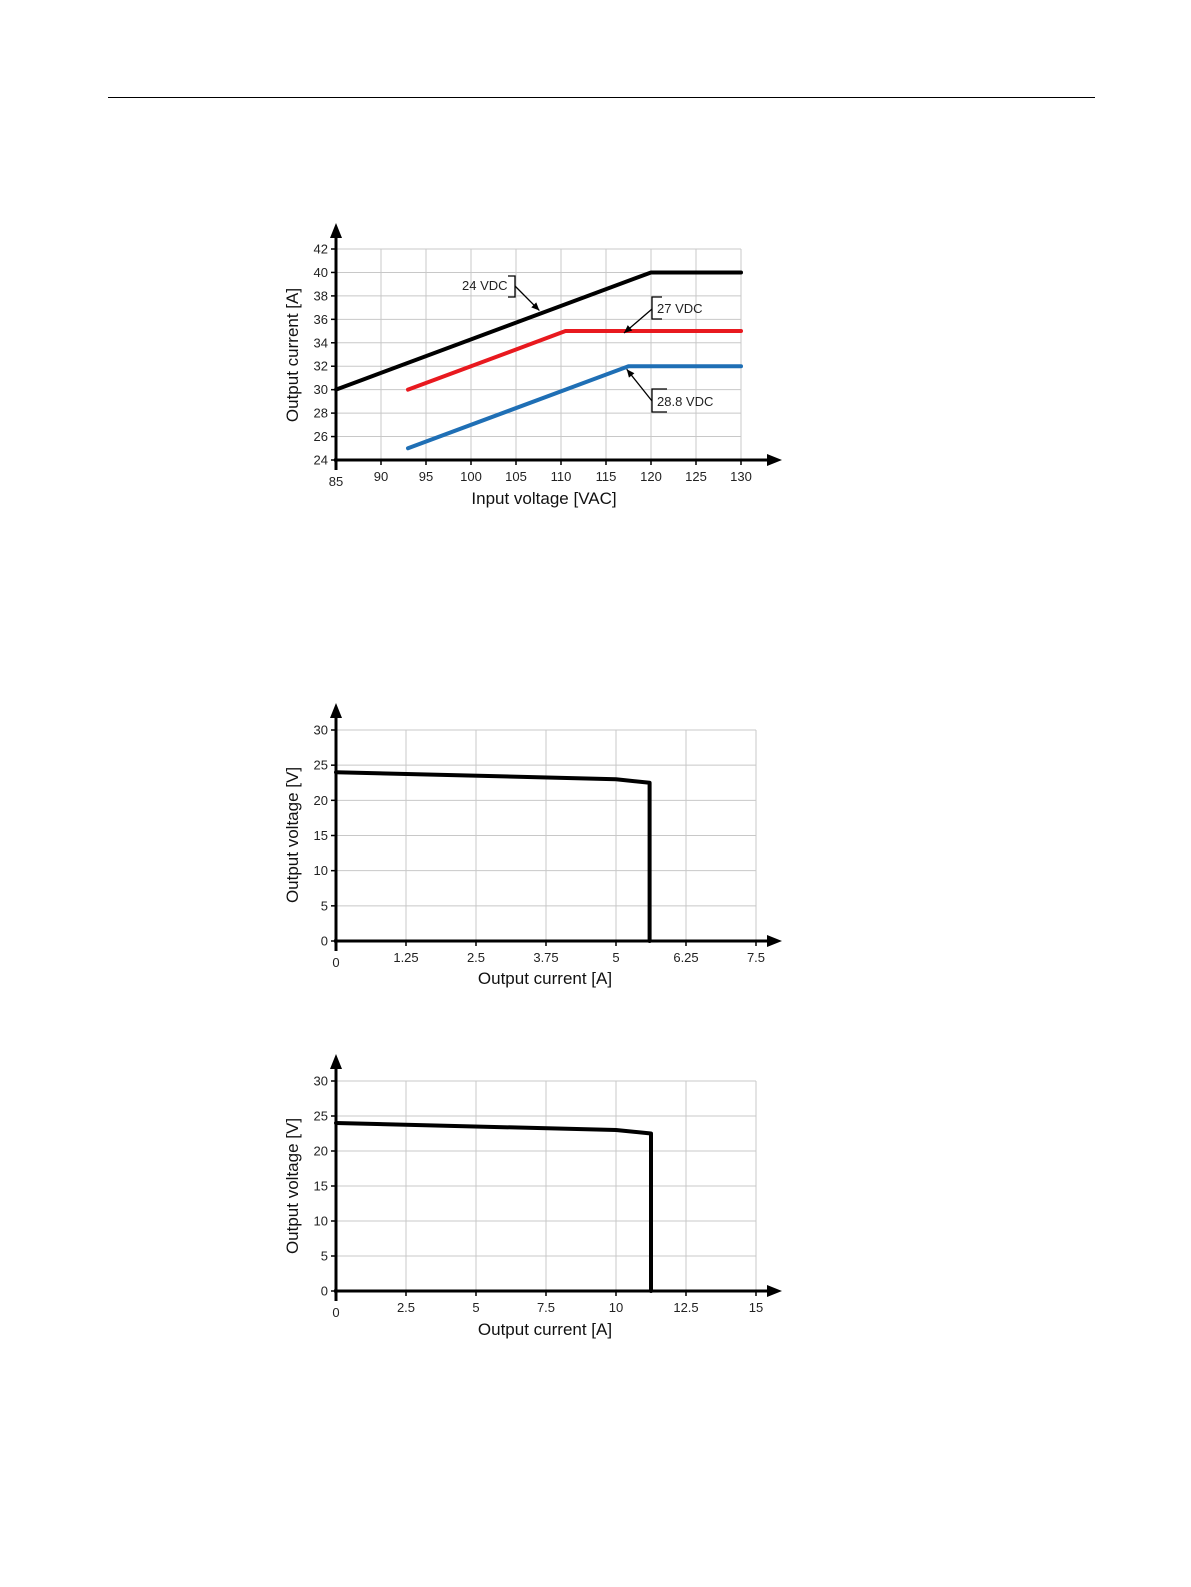  What do you see at coordinates (535, 306) in the screenshot?
I see `chart-1-annotation-24vdc-arrowhead` at bounding box center [535, 306].